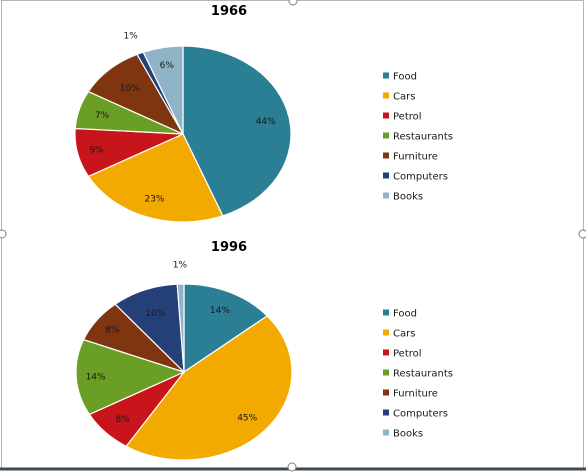  Describe the element at coordinates (96, 378) in the screenshot. I see `slice-label-restaurants: 14%` at that location.